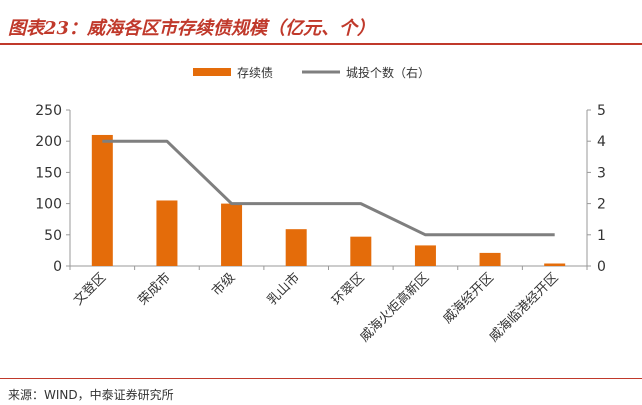  Describe the element at coordinates (601, 173) in the screenshot. I see `y-right-tick-label: 3` at that location.